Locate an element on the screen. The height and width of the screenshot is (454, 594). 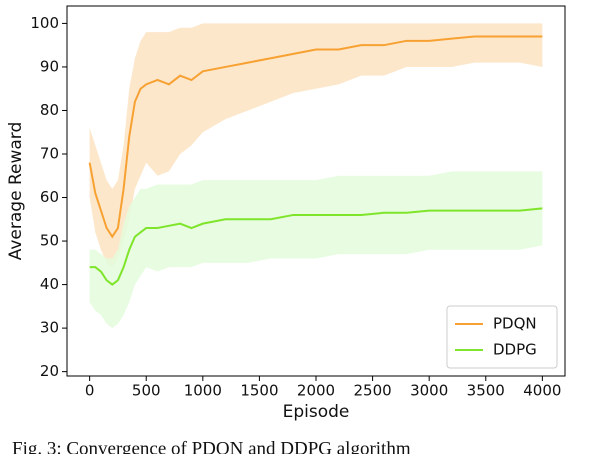
y-tick-label: 50 is located at coordinates (49, 241).